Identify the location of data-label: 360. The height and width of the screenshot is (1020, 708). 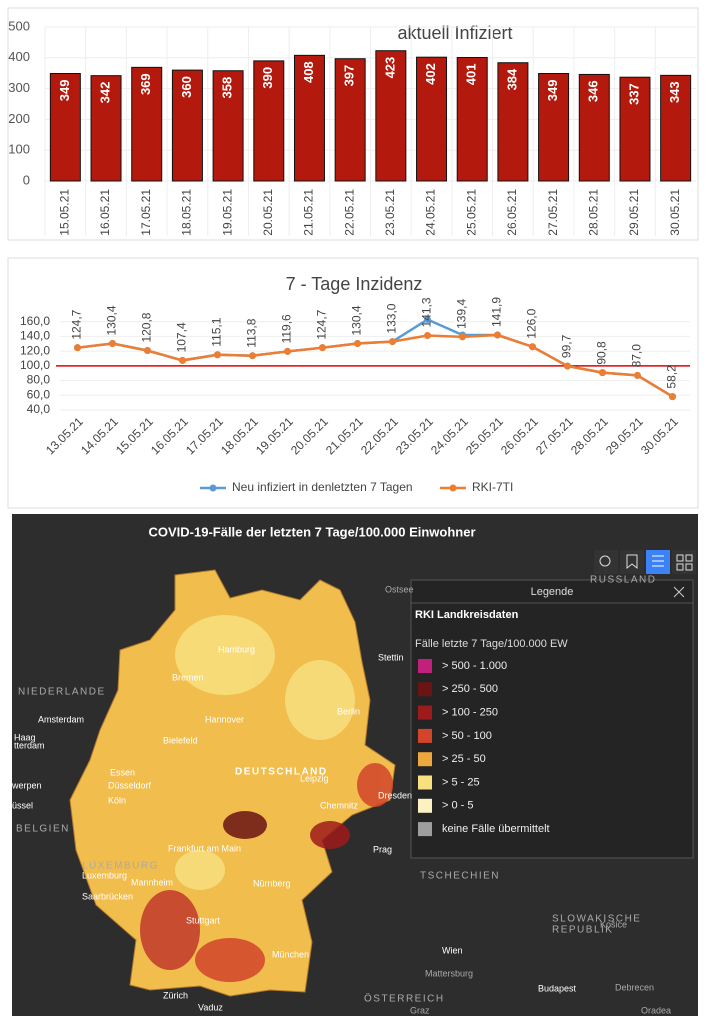
(186, 87).